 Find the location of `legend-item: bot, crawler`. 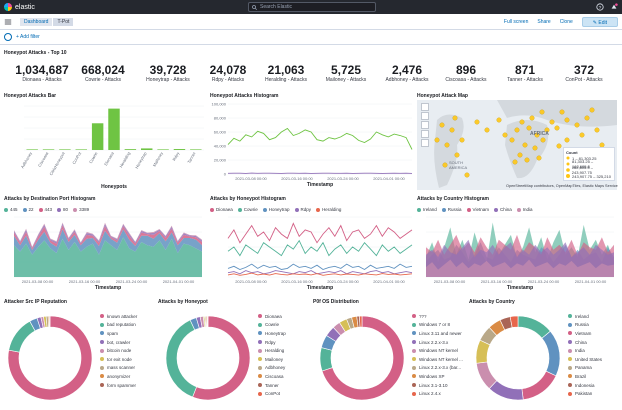

legend-item: bot, crawler is located at coordinates (118, 342).